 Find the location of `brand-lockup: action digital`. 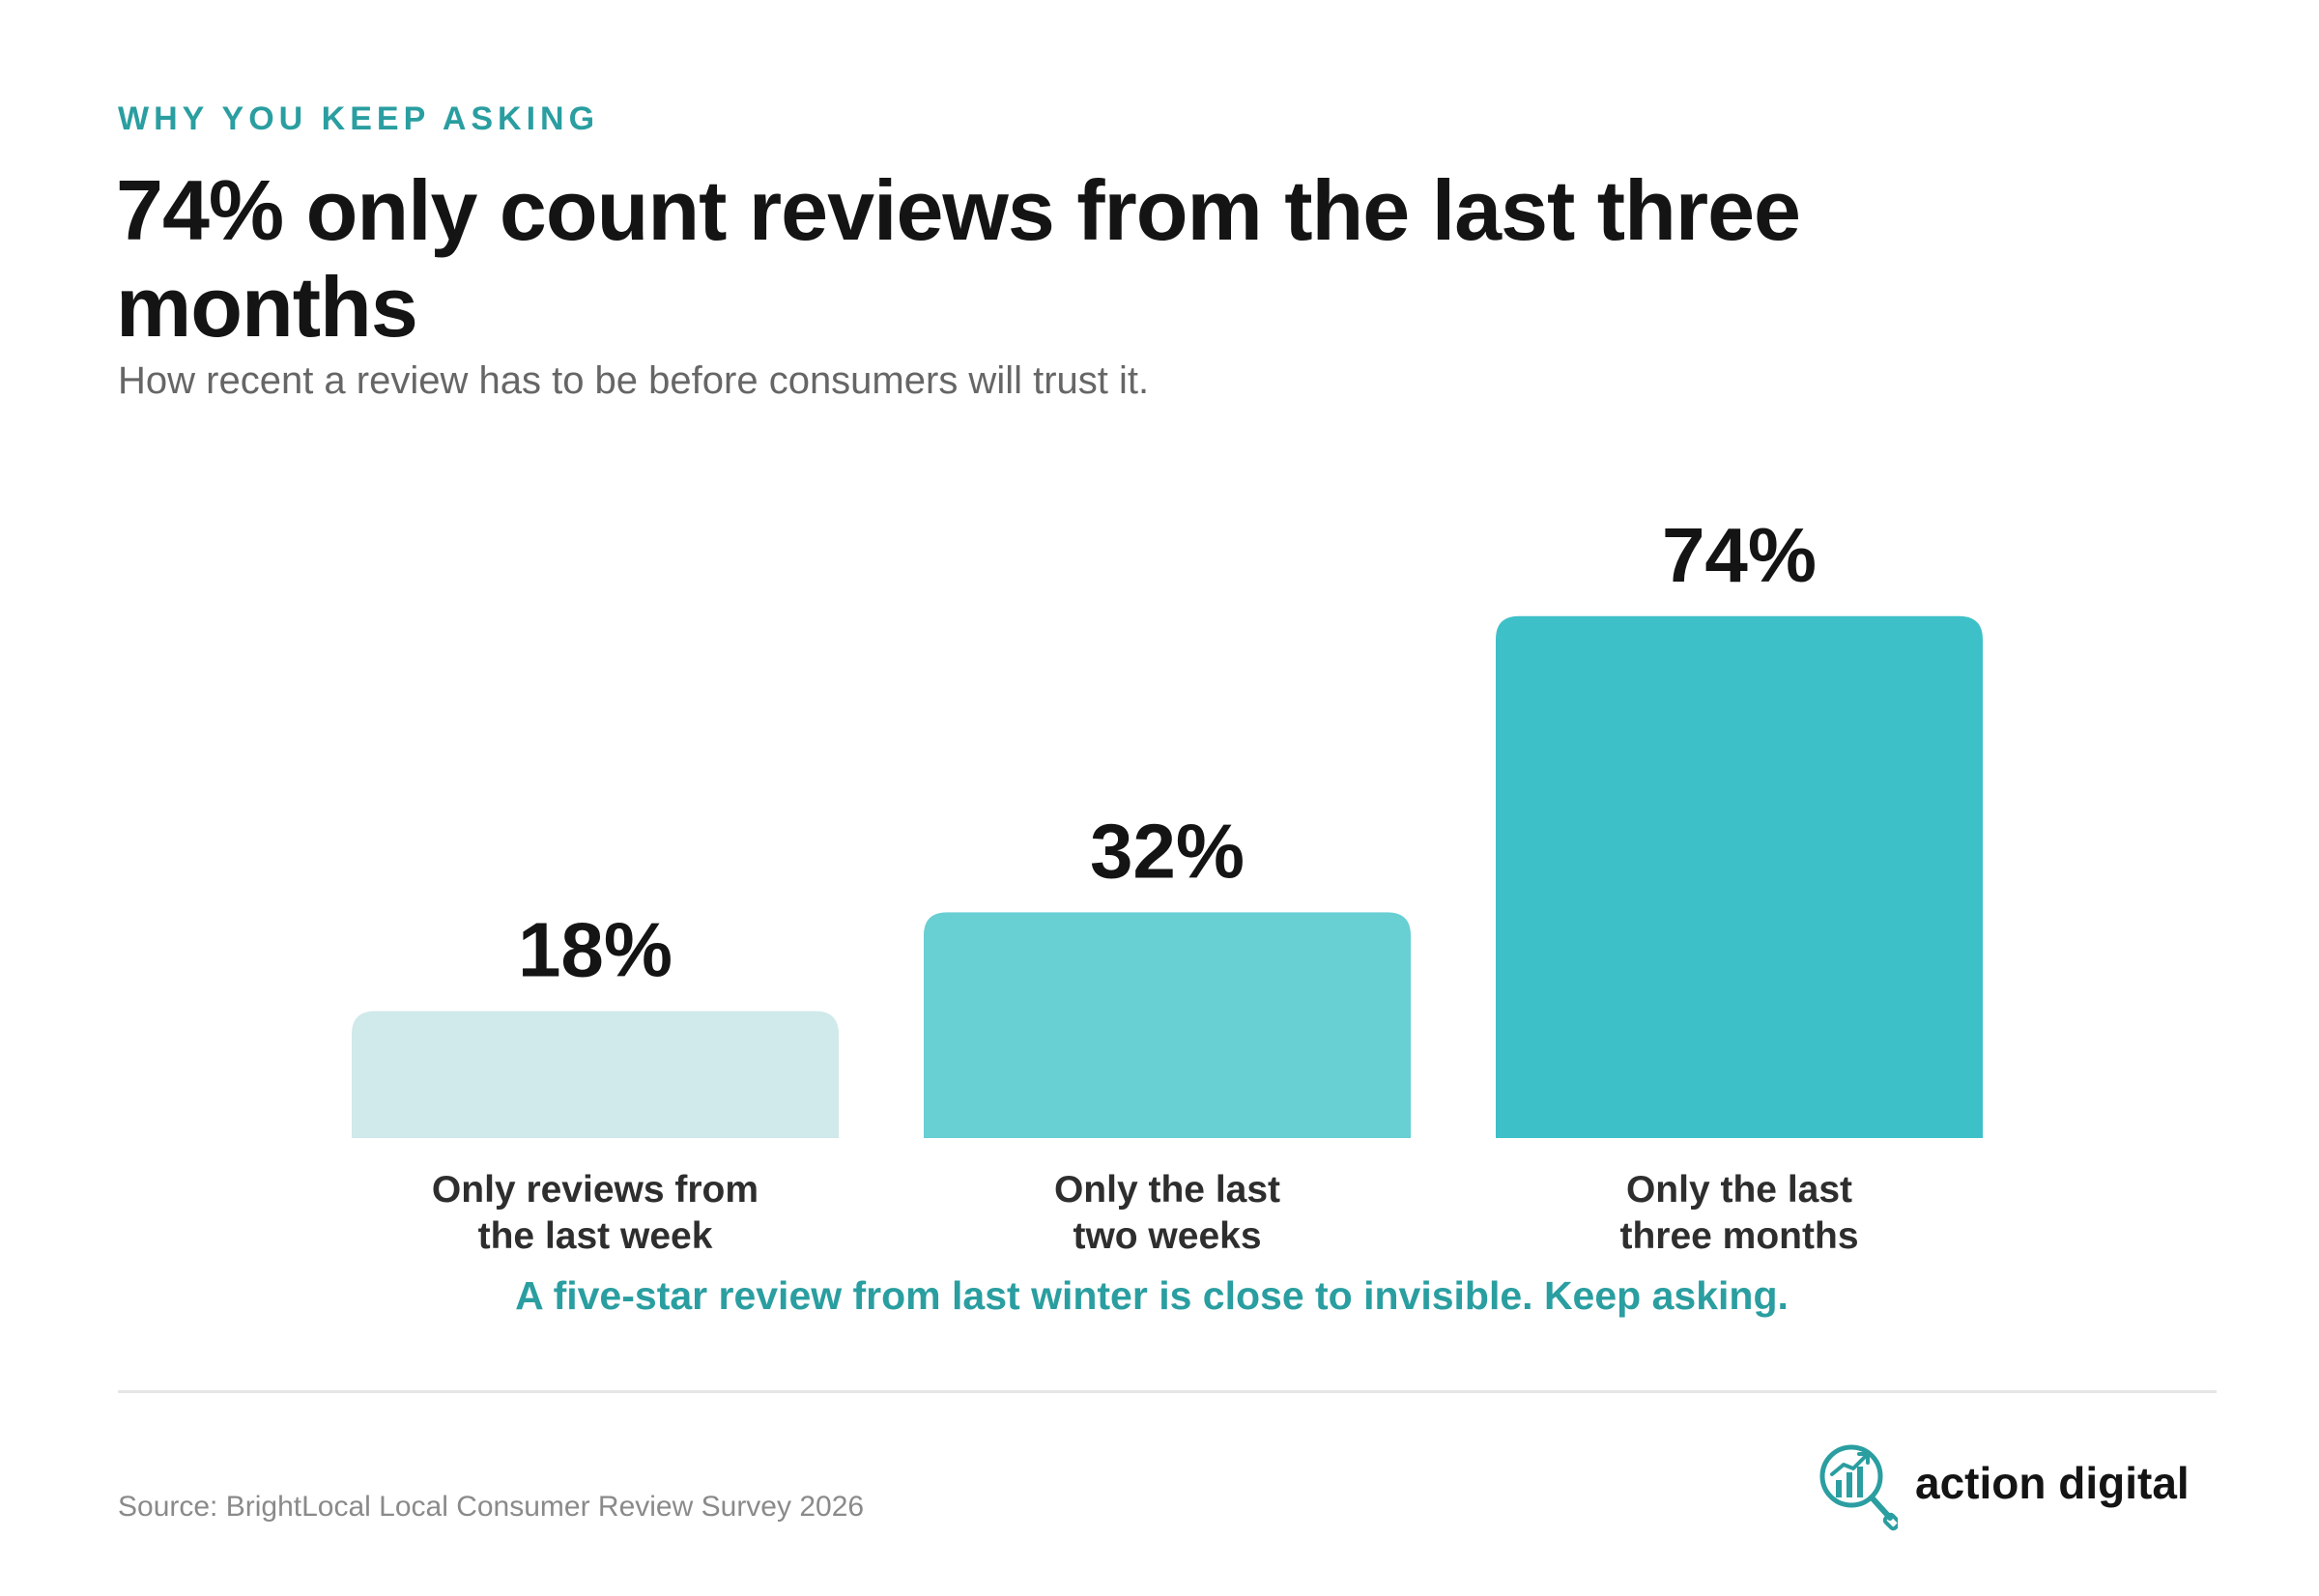

brand-lockup: action digital is located at coordinates (2019, 1487).